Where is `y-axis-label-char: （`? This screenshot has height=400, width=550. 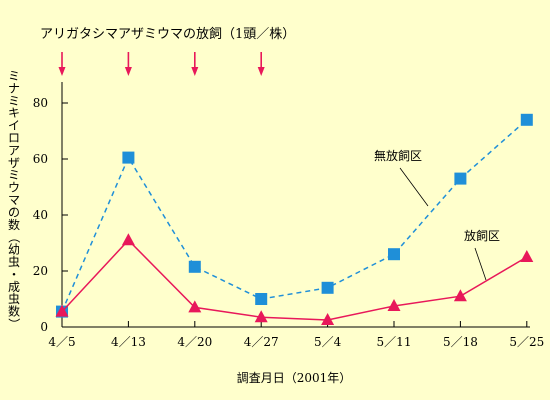
y-axis-label-char: （ is located at coordinates (14, 237).